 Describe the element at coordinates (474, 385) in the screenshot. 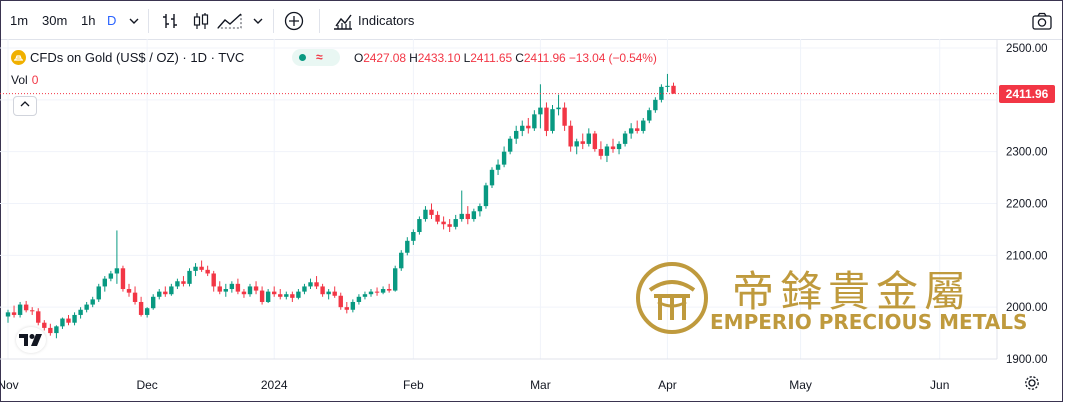

I see `time-axis-labels: Nov Dec 2024 Feb Mar Apr May Jun` at that location.